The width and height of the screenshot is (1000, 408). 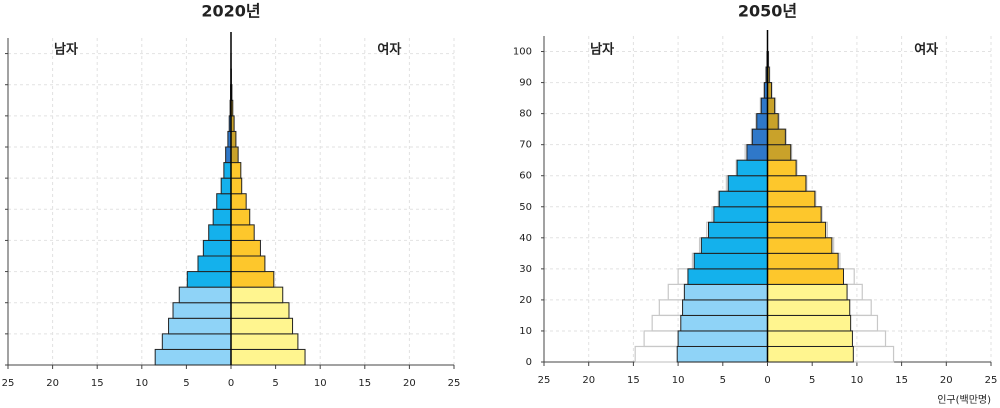 What do you see at coordinates (525, 331) in the screenshot?
I see `y-tick-label: 10` at bounding box center [525, 331].